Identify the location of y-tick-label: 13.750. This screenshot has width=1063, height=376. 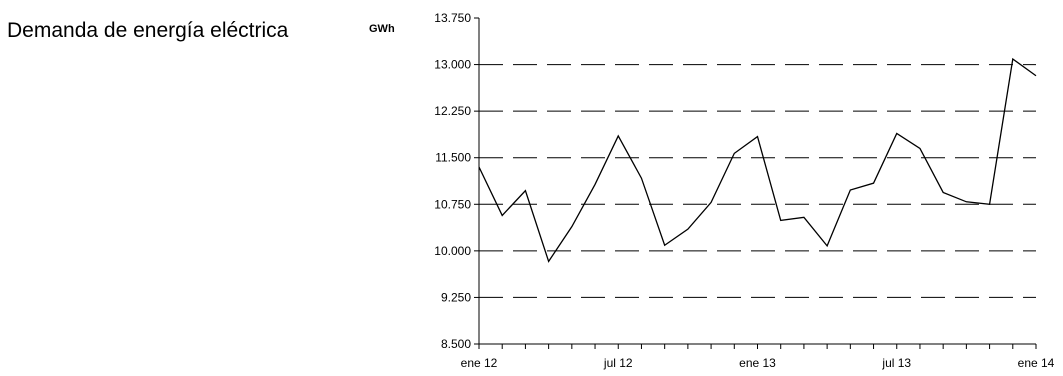
(452, 18).